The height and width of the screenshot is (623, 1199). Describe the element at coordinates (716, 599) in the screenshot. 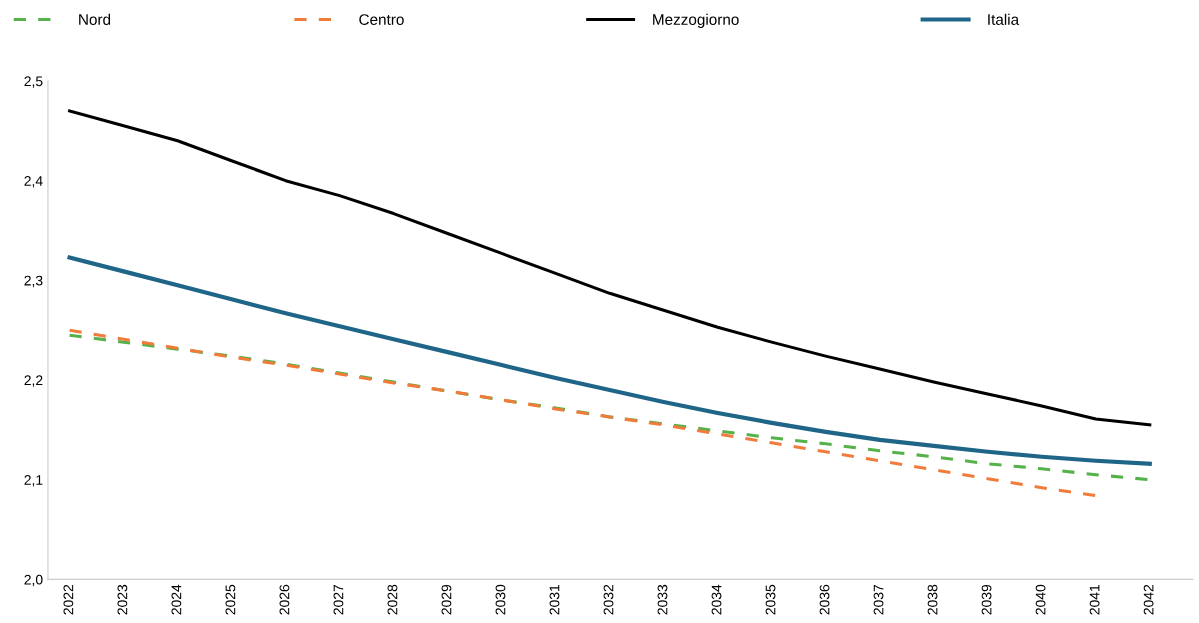

I see `x-tick-label: 2034` at that location.